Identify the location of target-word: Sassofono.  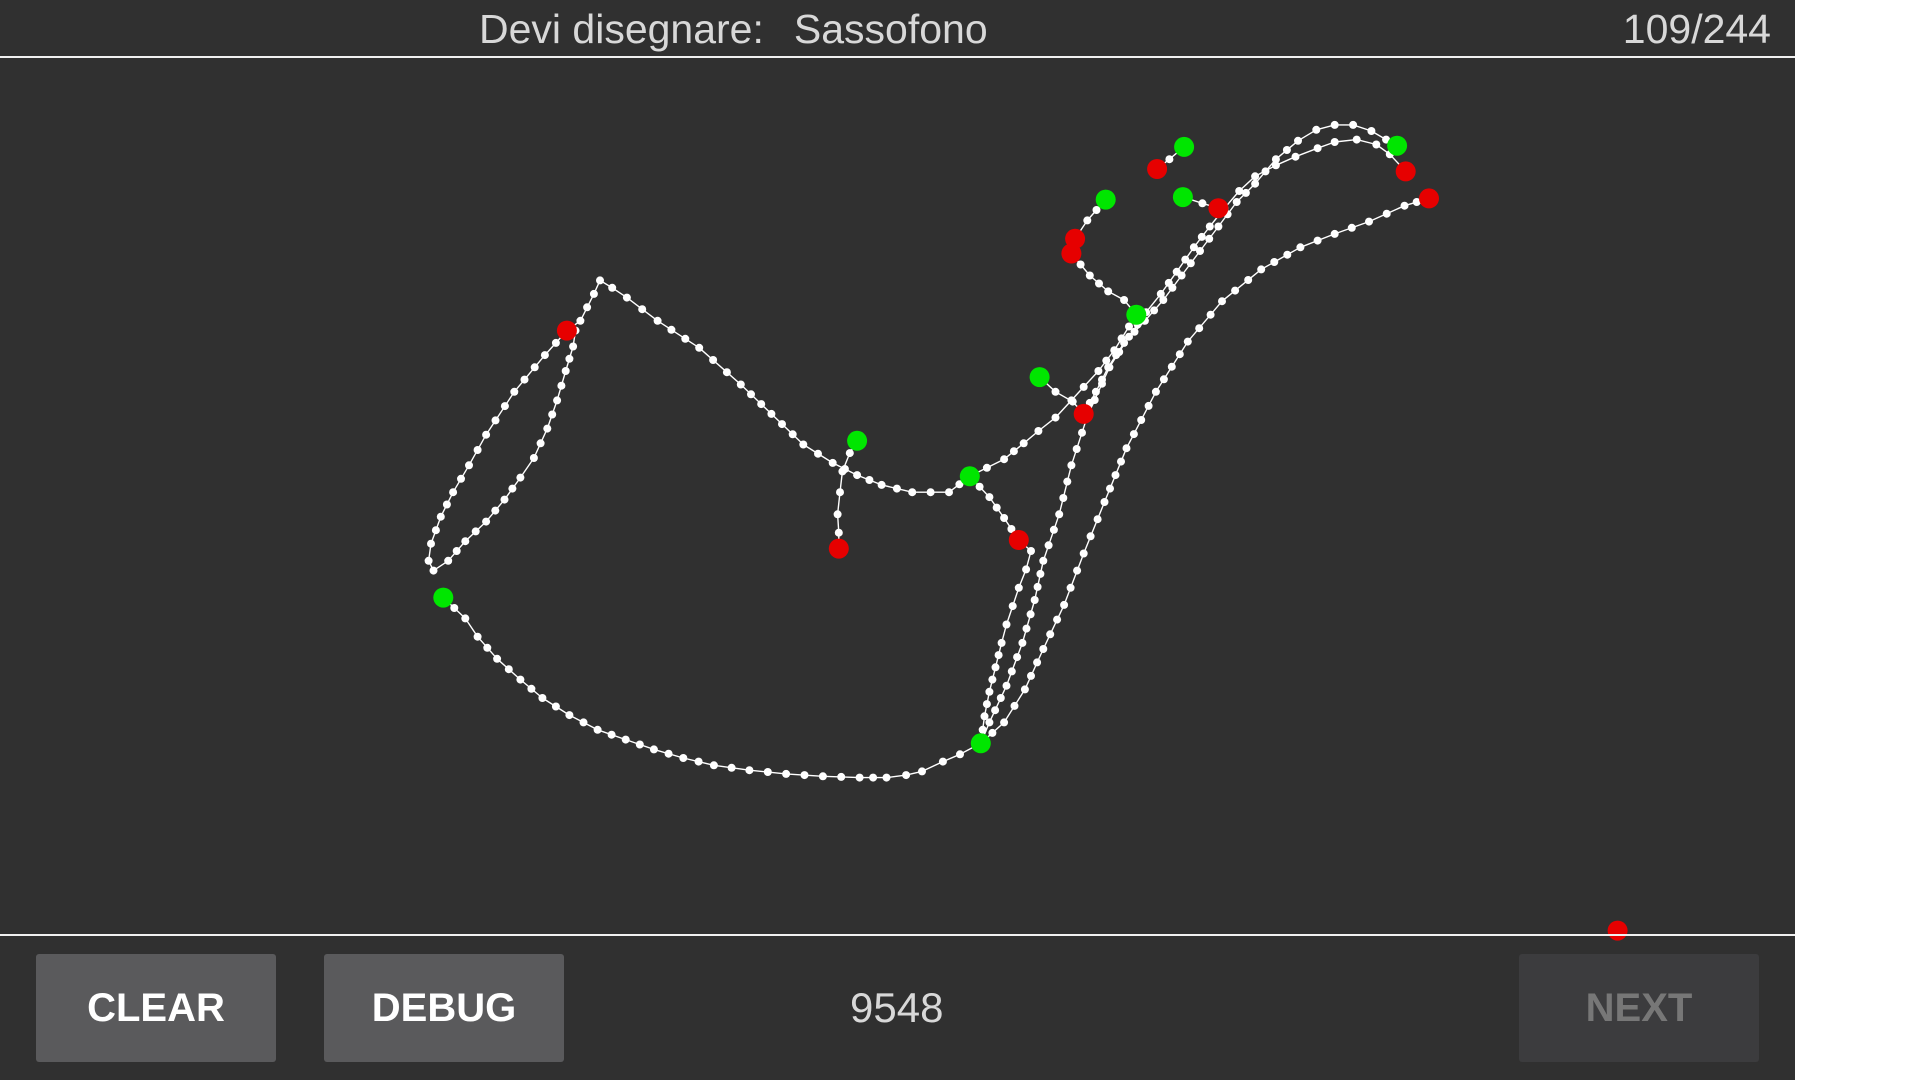
(890, 29).